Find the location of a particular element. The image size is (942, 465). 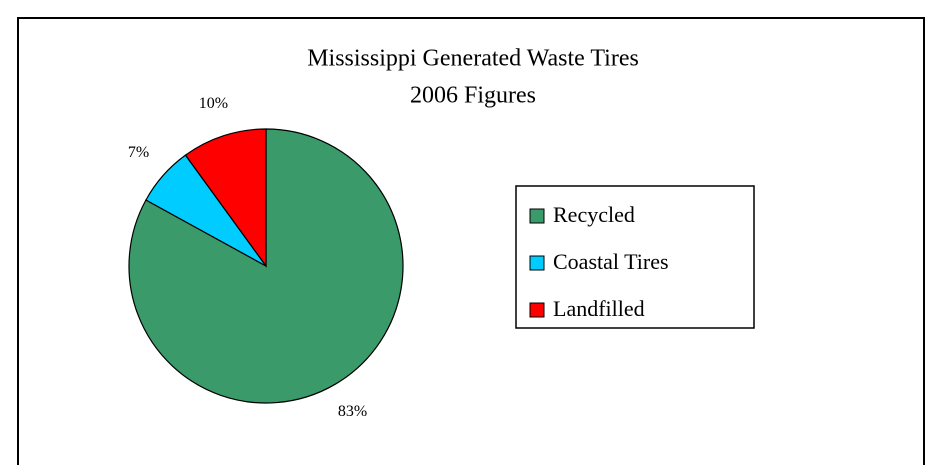

legend-label: Recycled is located at coordinates (594, 214).